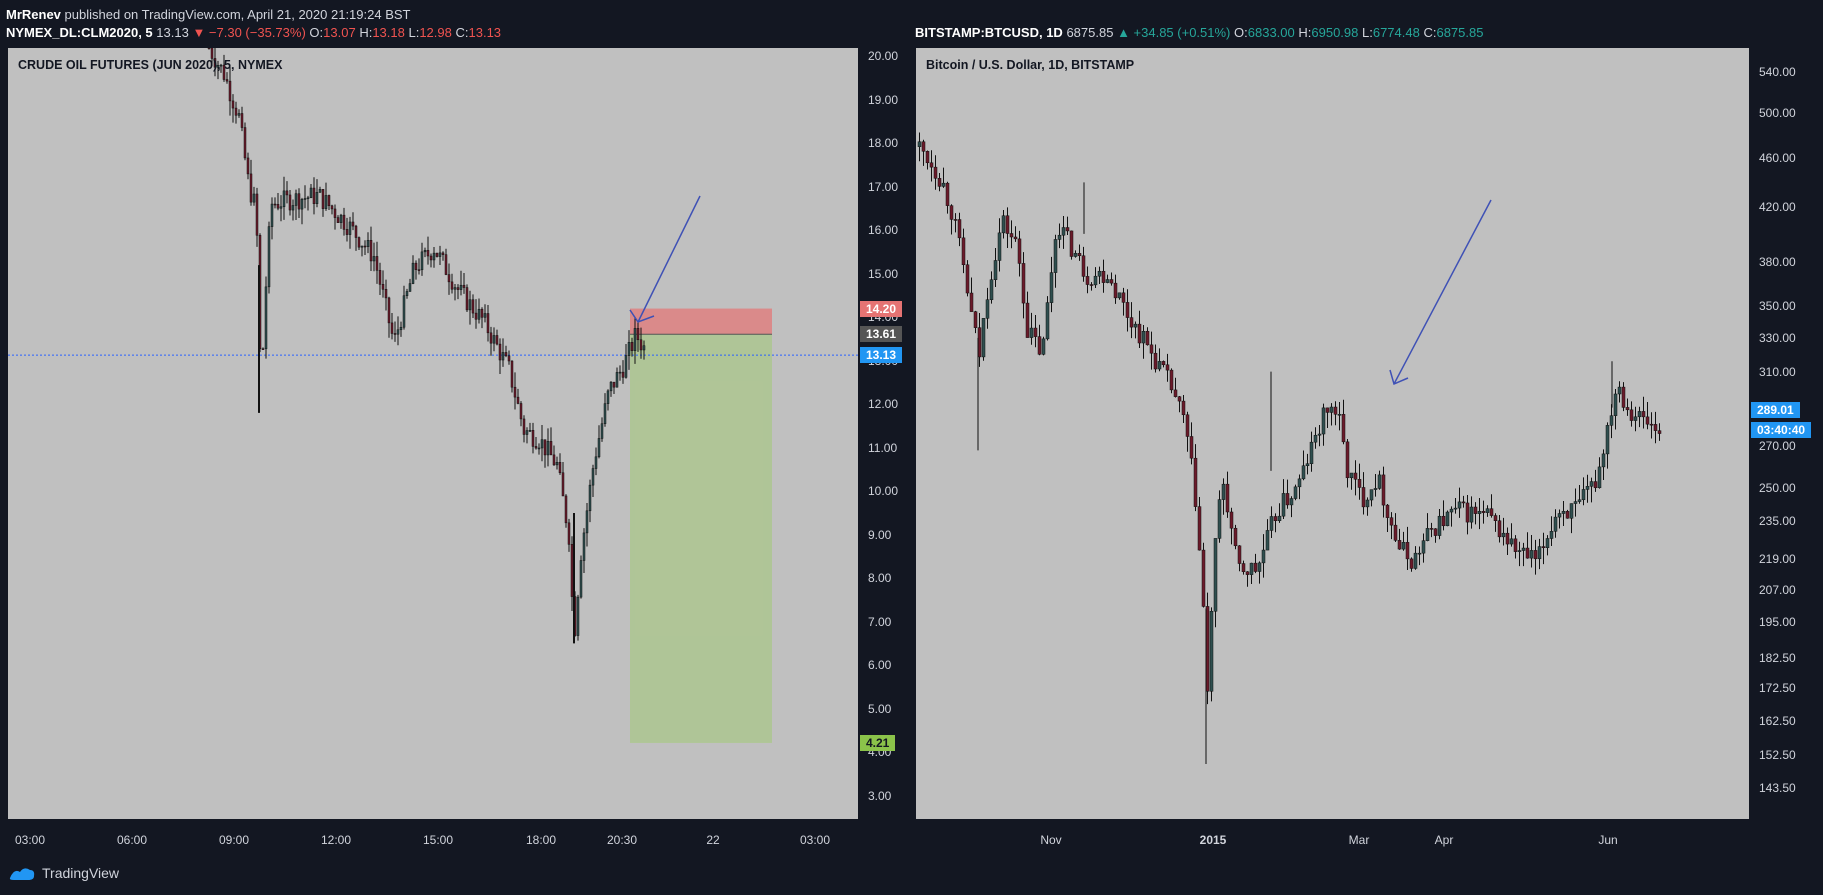  I want to click on right-price-tick: 270.00, so click(1777, 446).